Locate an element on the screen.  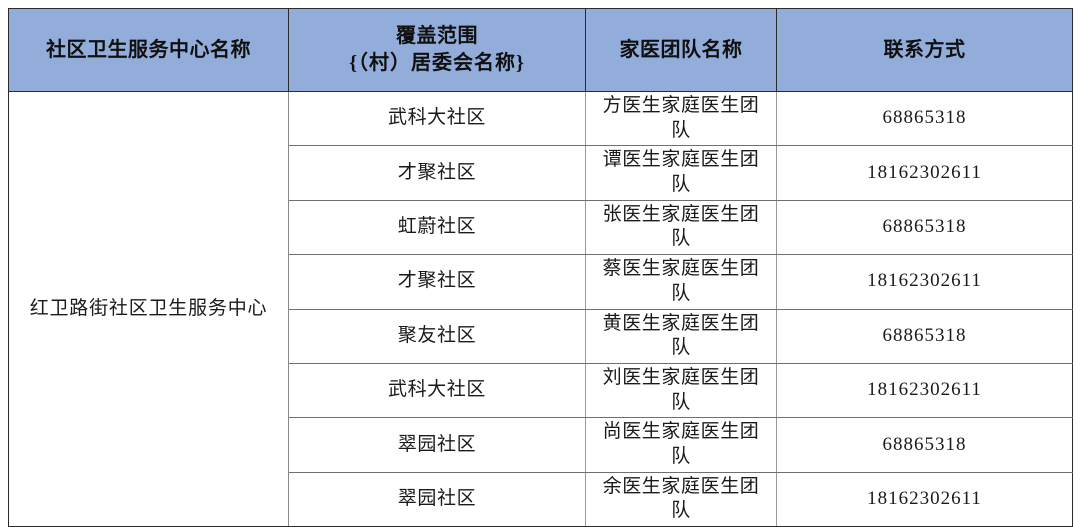
table-row: 才聚社区 蔡医生家庭医生团队 18162302611 is located at coordinates (541, 282).